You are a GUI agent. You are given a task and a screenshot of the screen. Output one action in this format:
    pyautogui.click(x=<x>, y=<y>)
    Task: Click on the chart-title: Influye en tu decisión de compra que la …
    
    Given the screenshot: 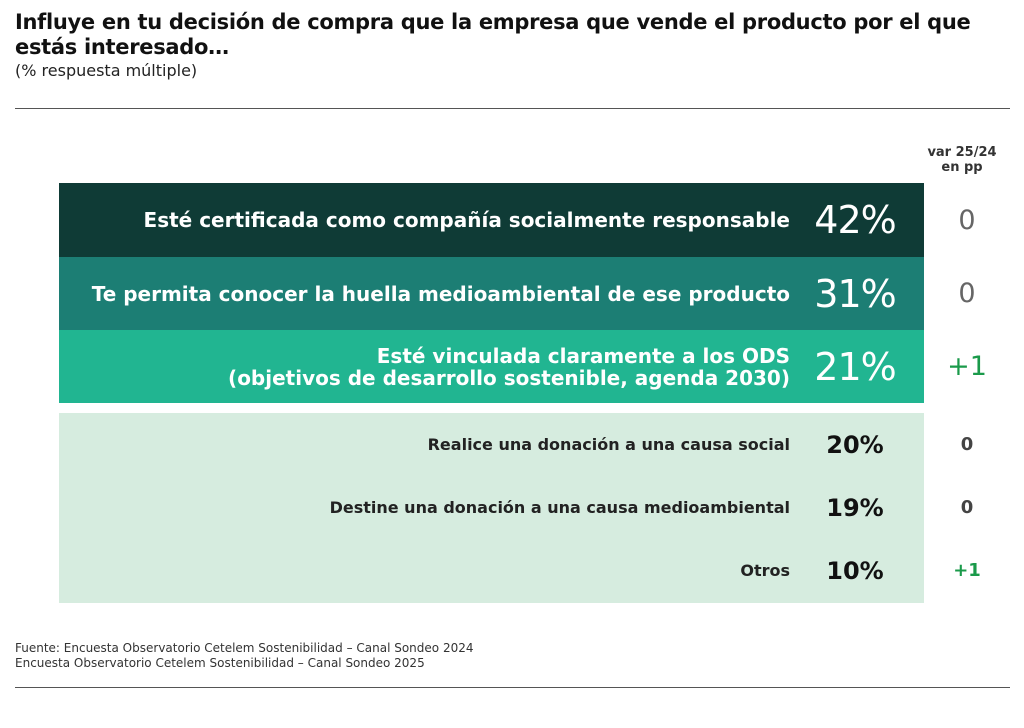 What is the action you would take?
    pyautogui.click(x=493, y=34)
    